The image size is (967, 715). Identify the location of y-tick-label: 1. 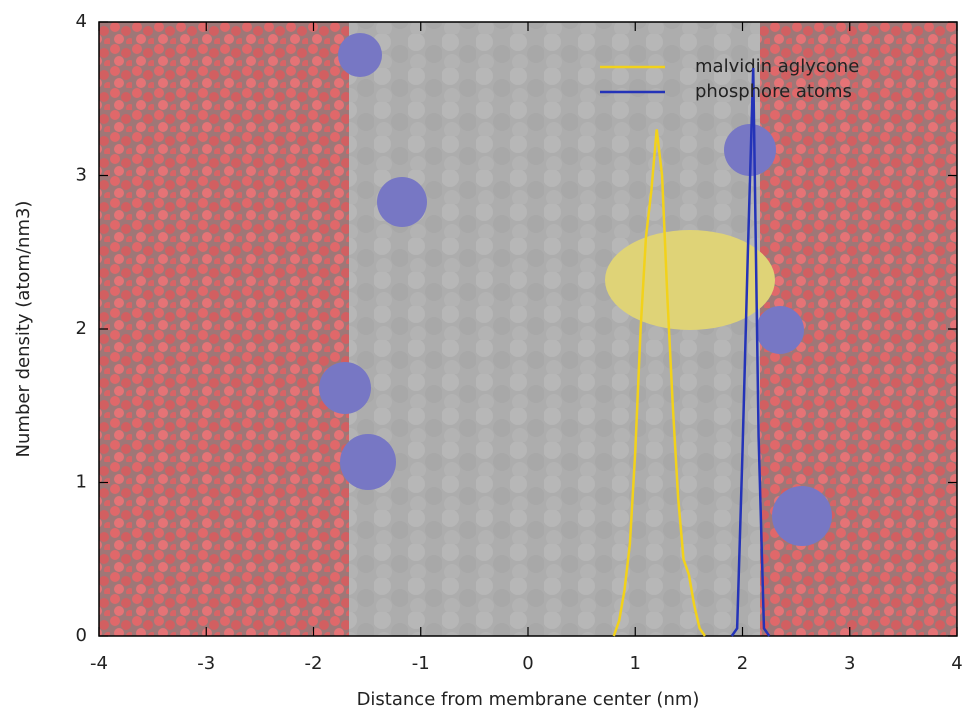
(81, 482).